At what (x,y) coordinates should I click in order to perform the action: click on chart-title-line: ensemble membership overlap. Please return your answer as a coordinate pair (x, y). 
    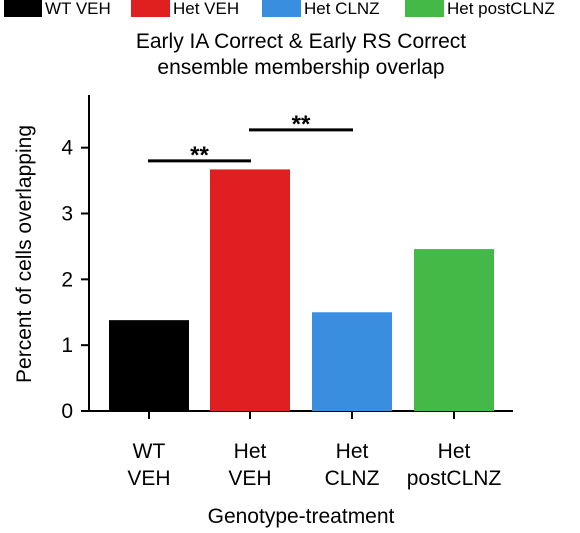
    Looking at the image, I should click on (300, 67).